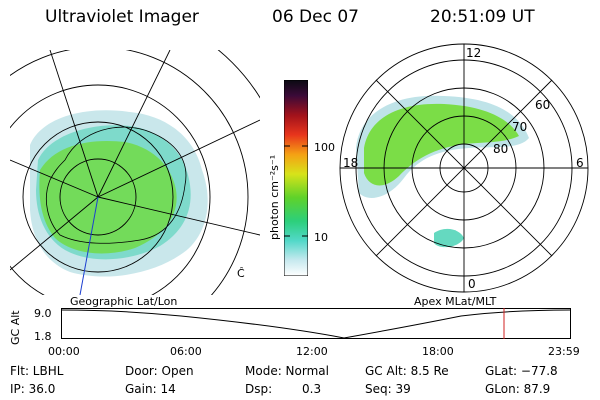  I want to click on instrument-title: Ultraviolet Imager, so click(122, 17).